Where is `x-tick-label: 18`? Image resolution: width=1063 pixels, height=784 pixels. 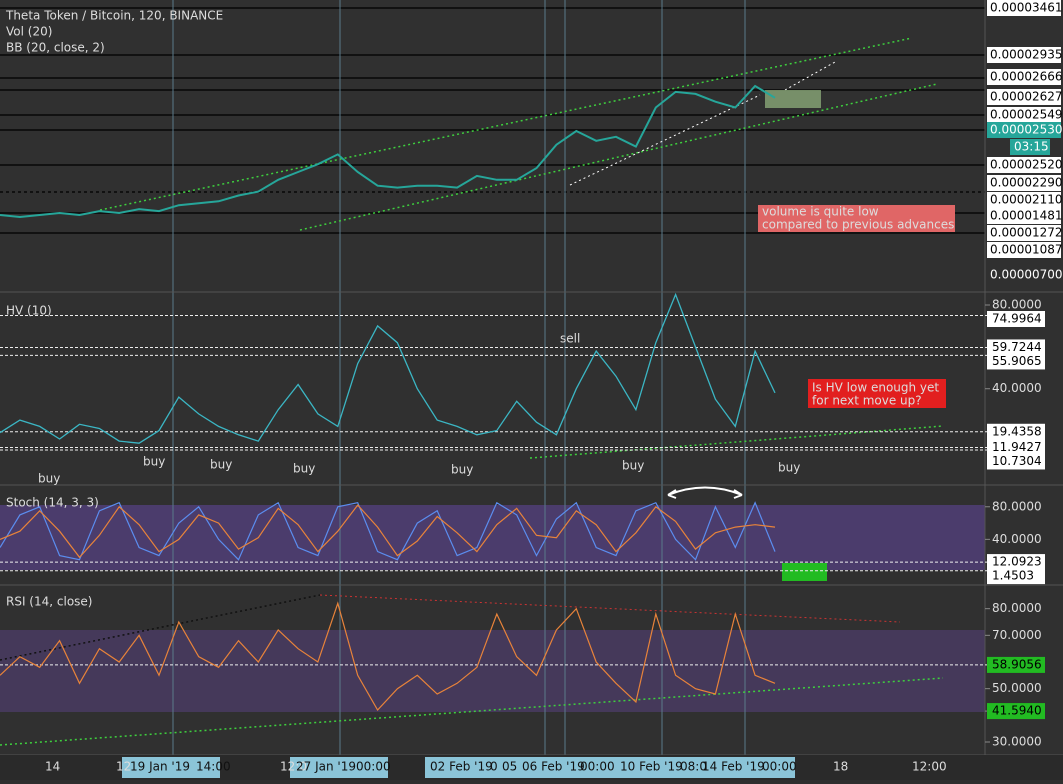
x-tick-label: 18 is located at coordinates (840, 767).